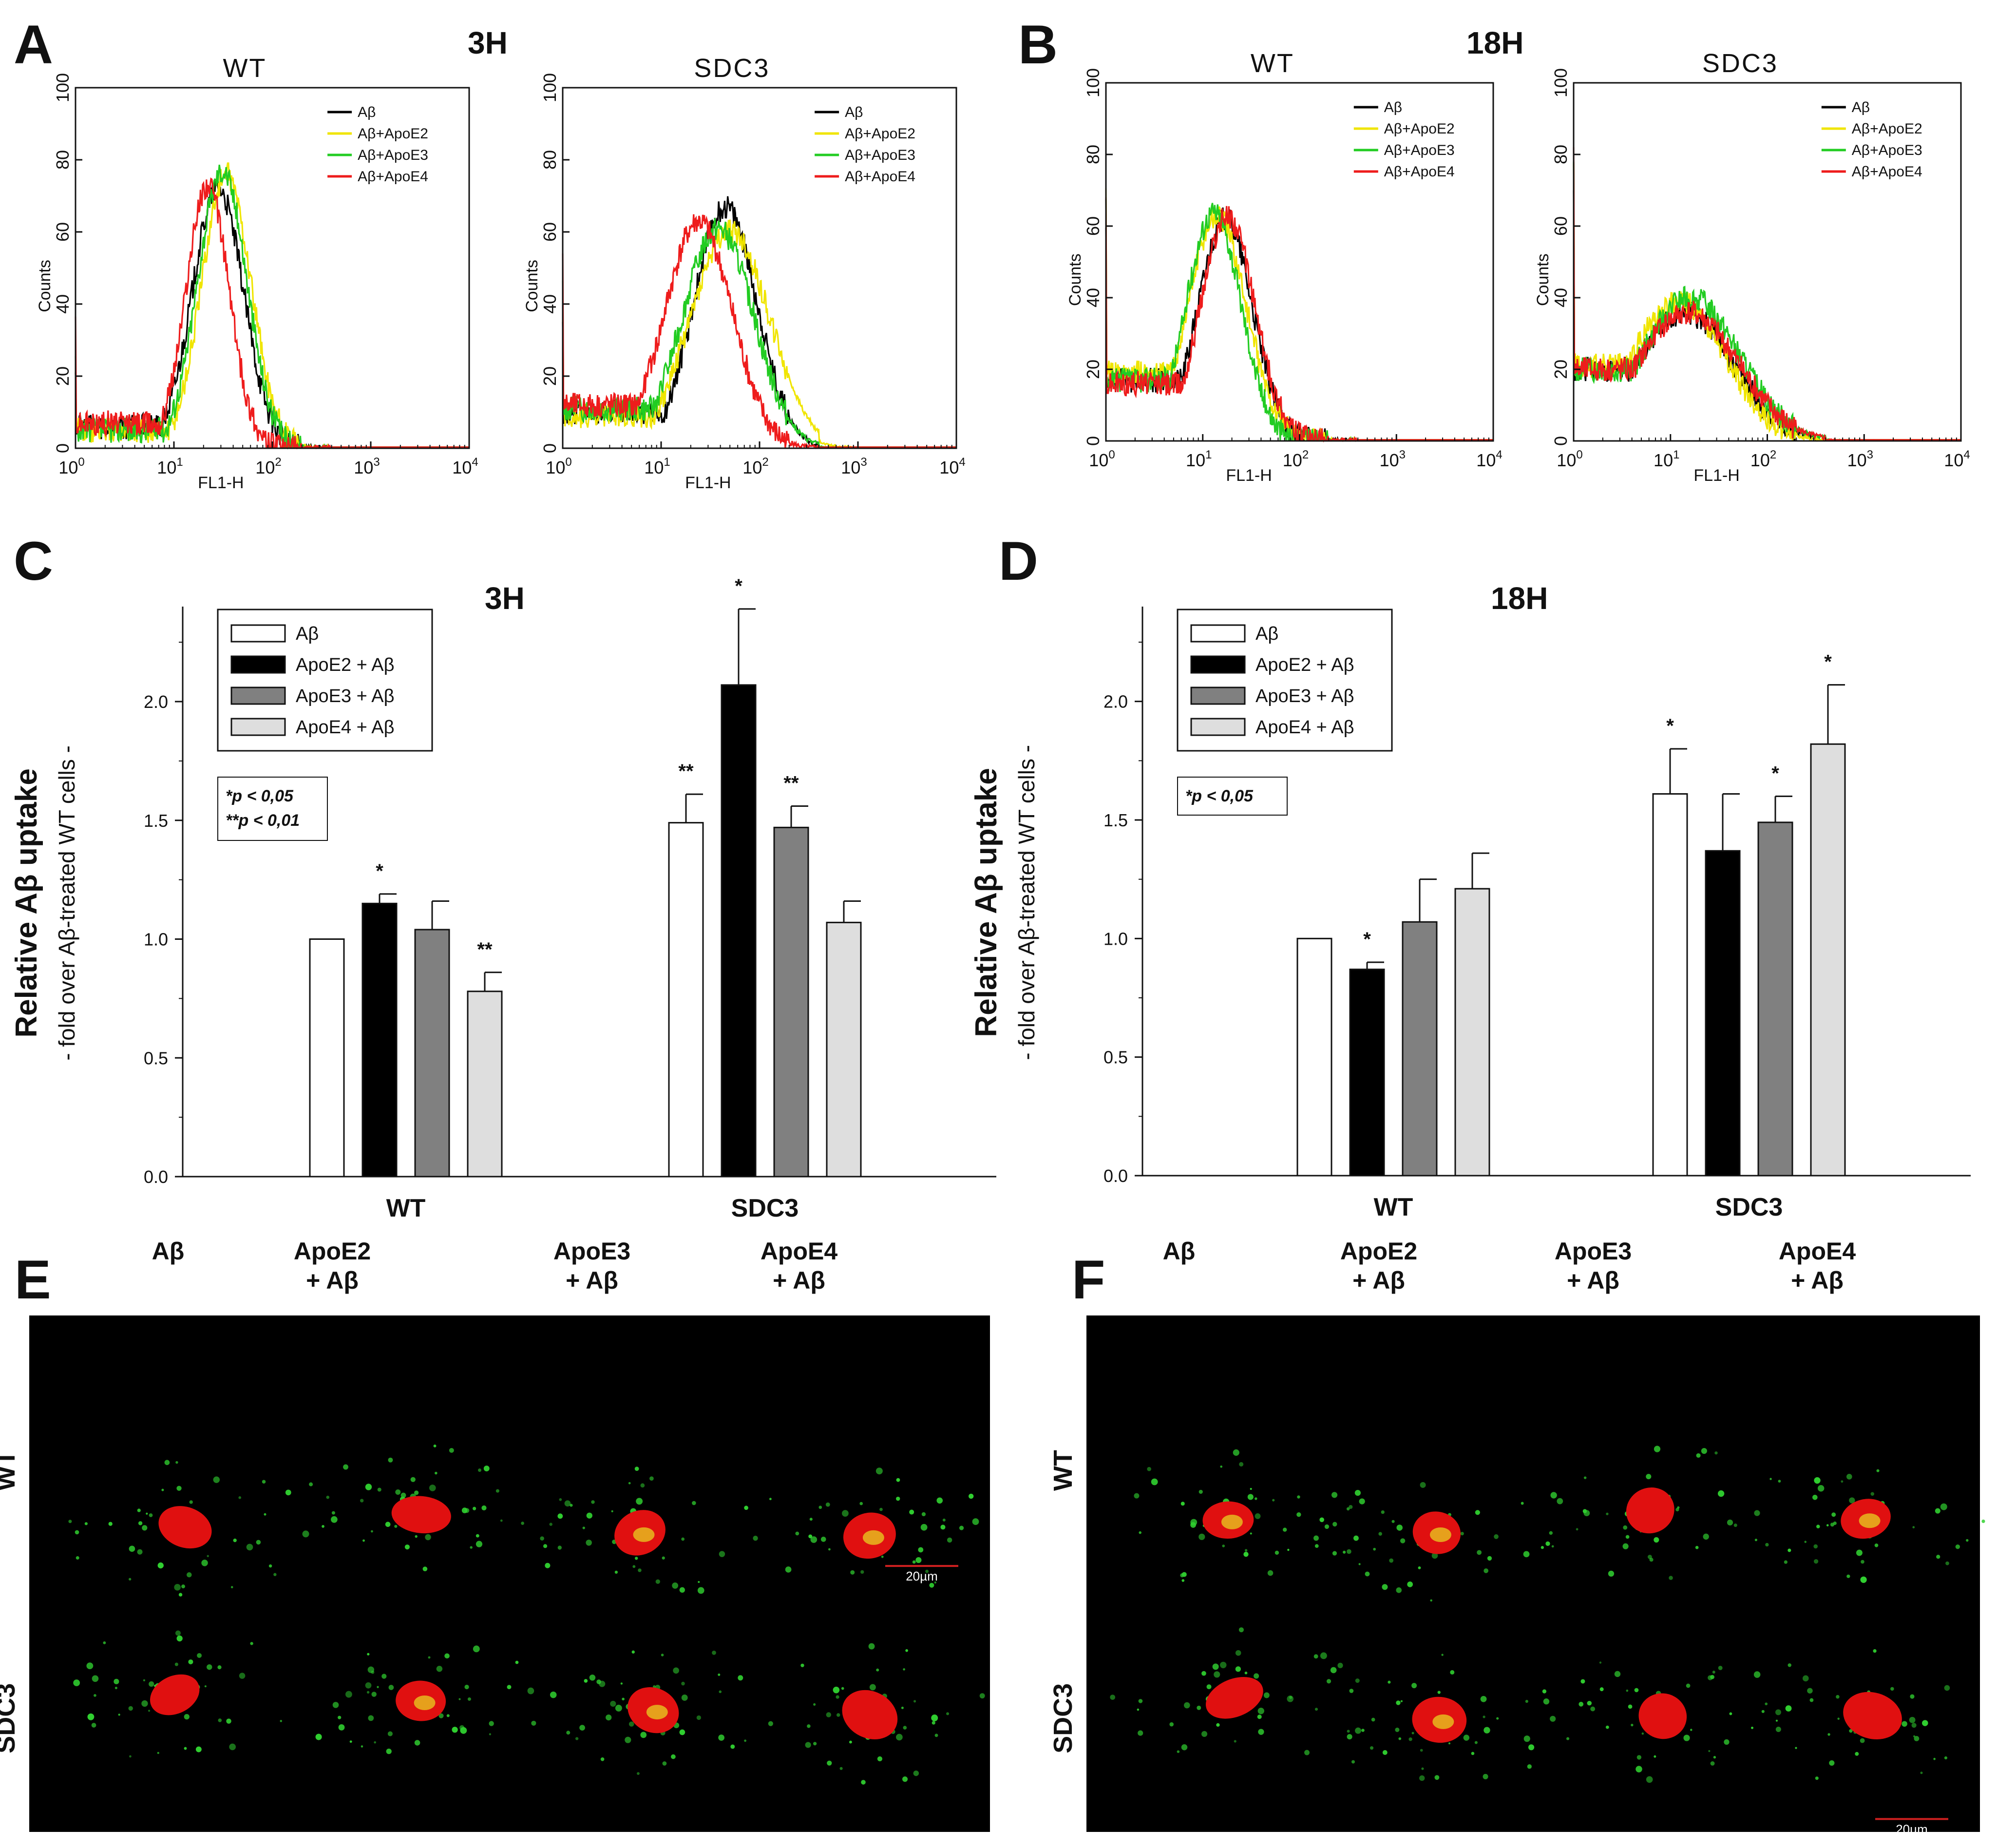 This screenshot has height=1848, width=1997. Describe the element at coordinates (485, 1085) in the screenshot. I see `bar-c-bar-wt-apoe4-ab` at that location.